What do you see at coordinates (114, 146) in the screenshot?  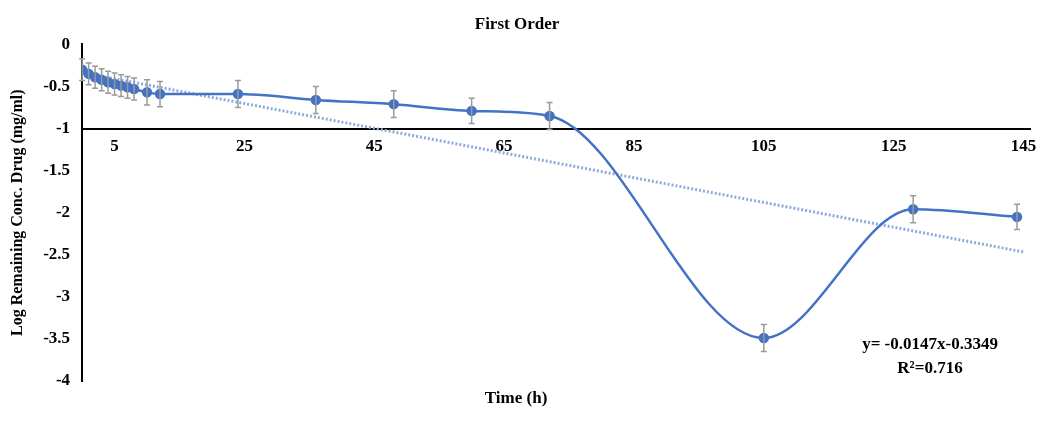 I see `x-tick-label: 5` at bounding box center [114, 146].